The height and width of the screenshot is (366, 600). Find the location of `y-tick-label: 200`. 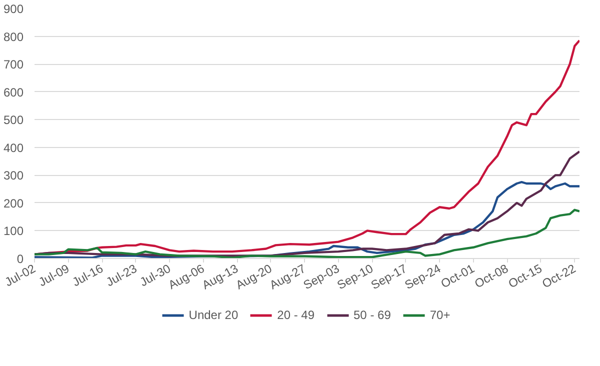

y-tick-label: 200 is located at coordinates (13, 203).